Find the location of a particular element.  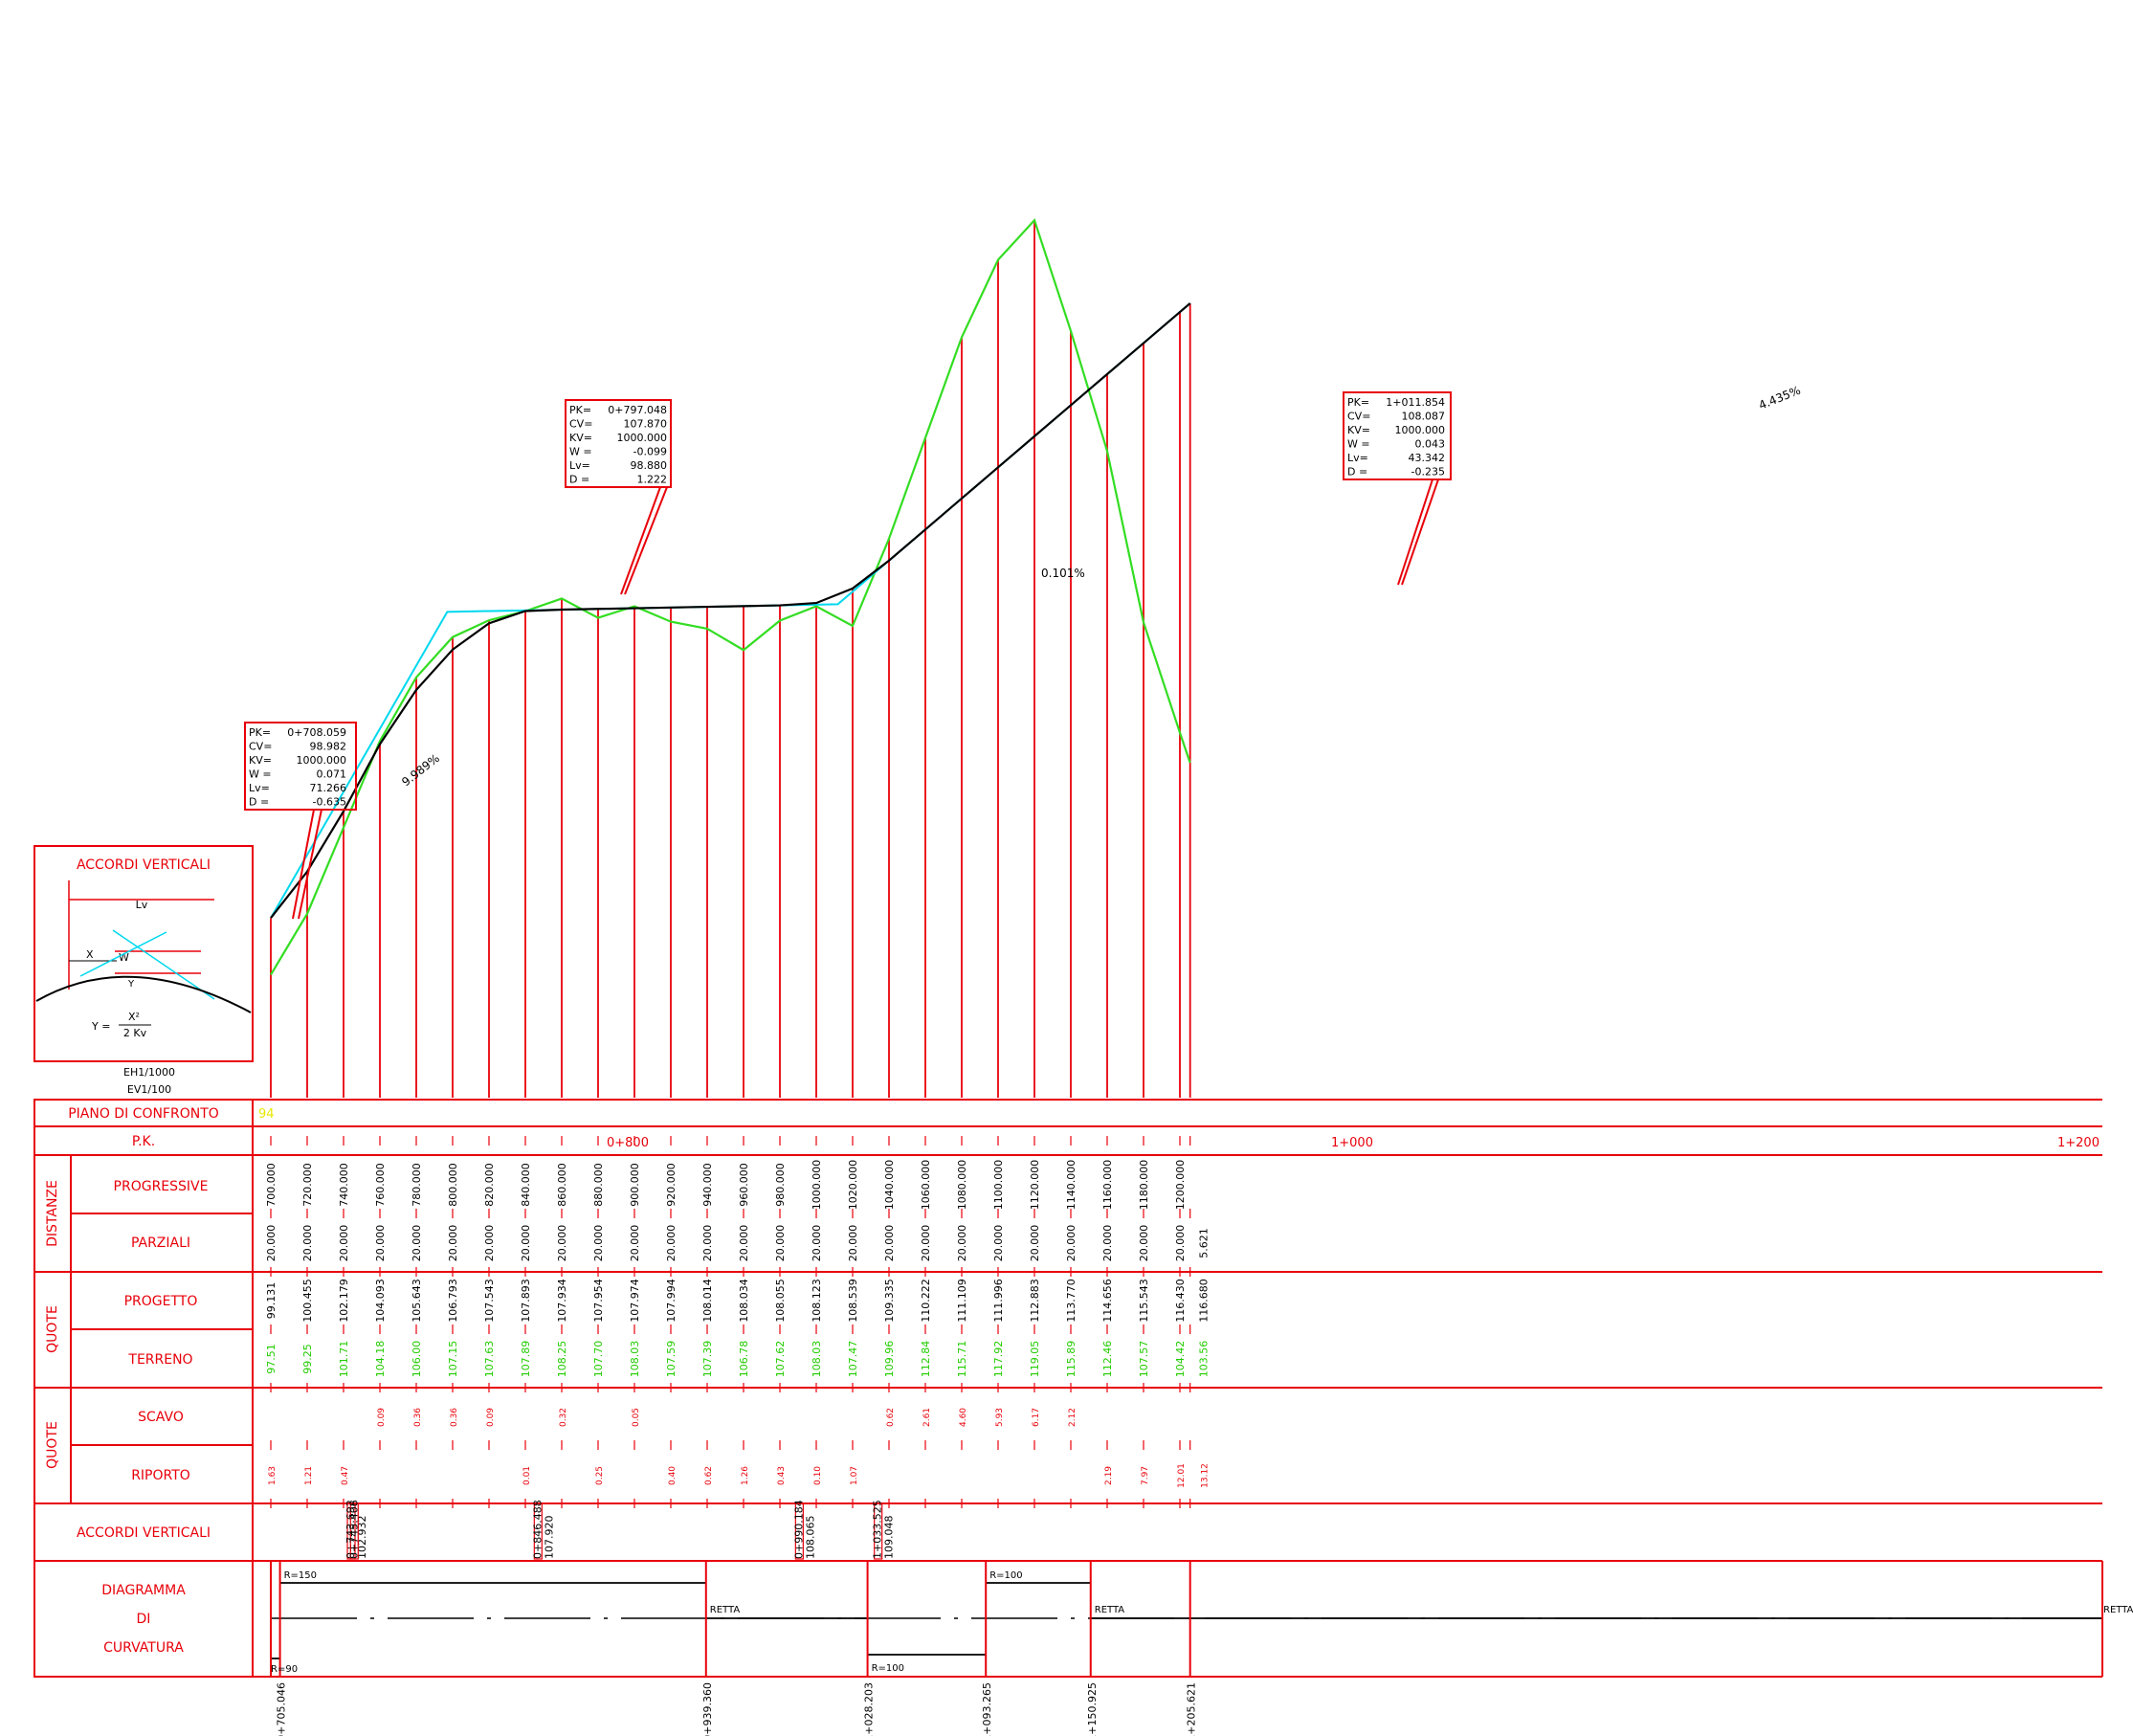

vc-value: 0.071 is located at coordinates (332, 774).